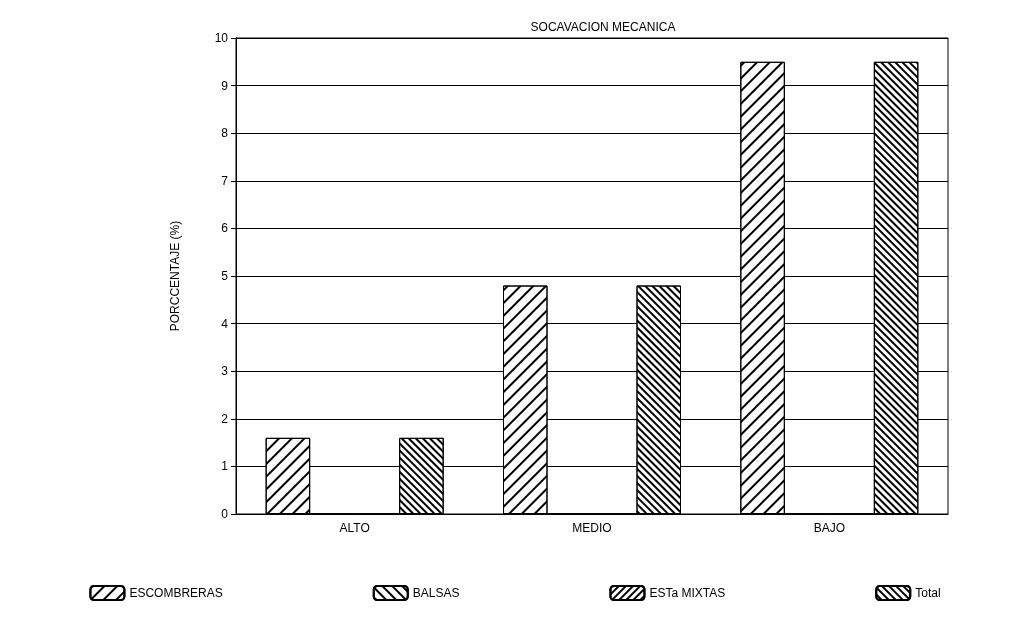 This screenshot has width=1030, height=622. I want to click on legend-label: ESCOMBRERAS, so click(176, 593).